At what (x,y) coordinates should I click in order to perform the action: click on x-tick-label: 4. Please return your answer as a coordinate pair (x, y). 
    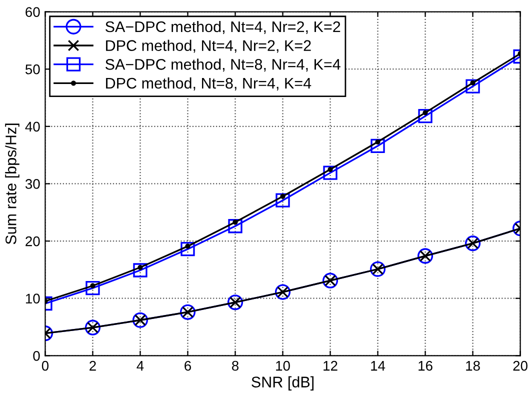
    Looking at the image, I should click on (140, 366).